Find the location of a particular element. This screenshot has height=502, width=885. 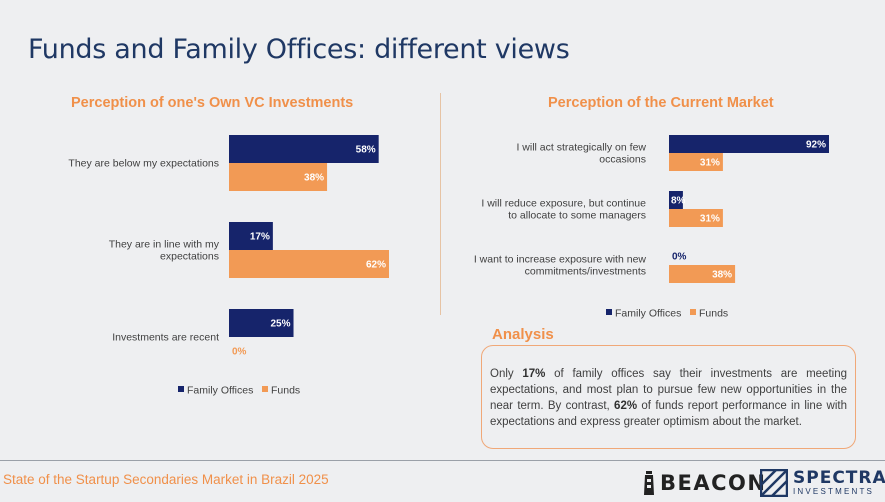

beacon-logo: BEACON is located at coordinates (704, 483).